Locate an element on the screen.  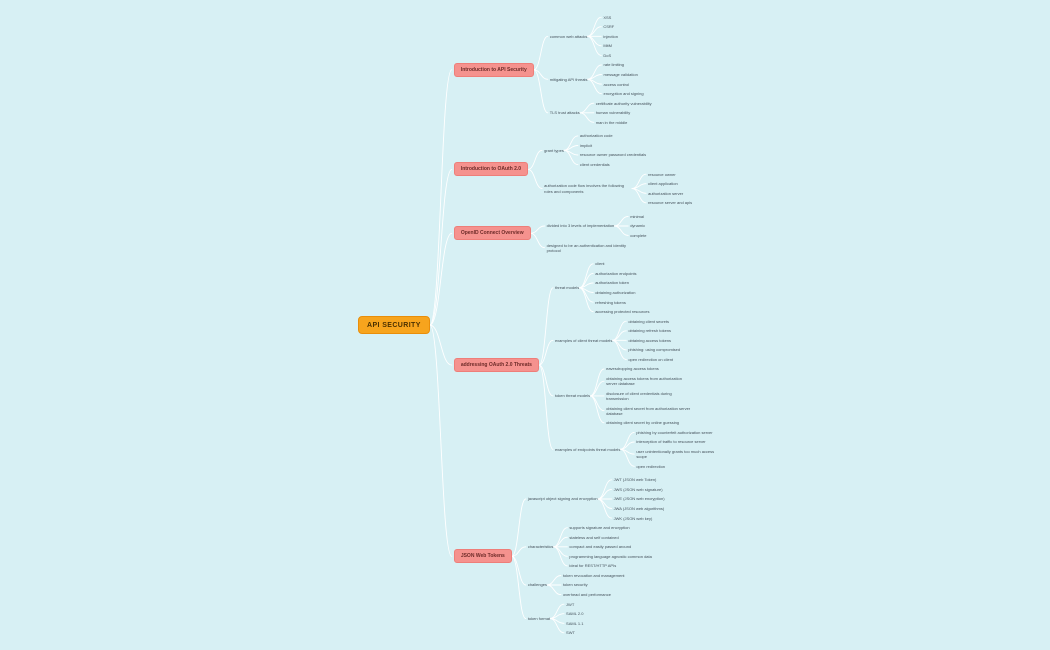
branch-compact-and-easily-passed-around: compact and easily passed around is located at coordinates (618, 547).